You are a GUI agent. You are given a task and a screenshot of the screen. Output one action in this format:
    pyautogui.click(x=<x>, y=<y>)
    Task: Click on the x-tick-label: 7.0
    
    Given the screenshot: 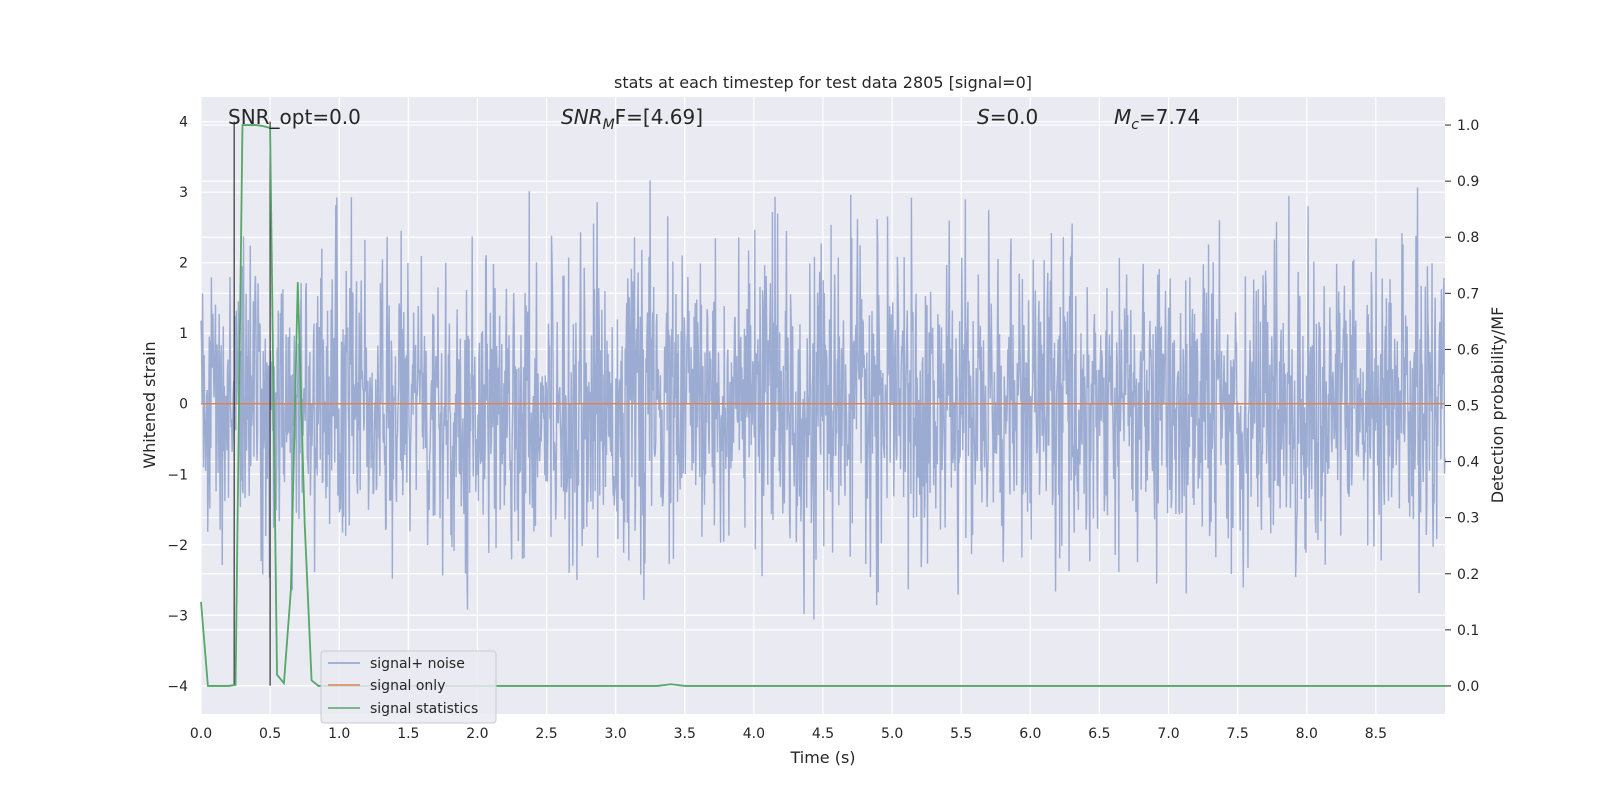 What is the action you would take?
    pyautogui.click(x=1168, y=734)
    